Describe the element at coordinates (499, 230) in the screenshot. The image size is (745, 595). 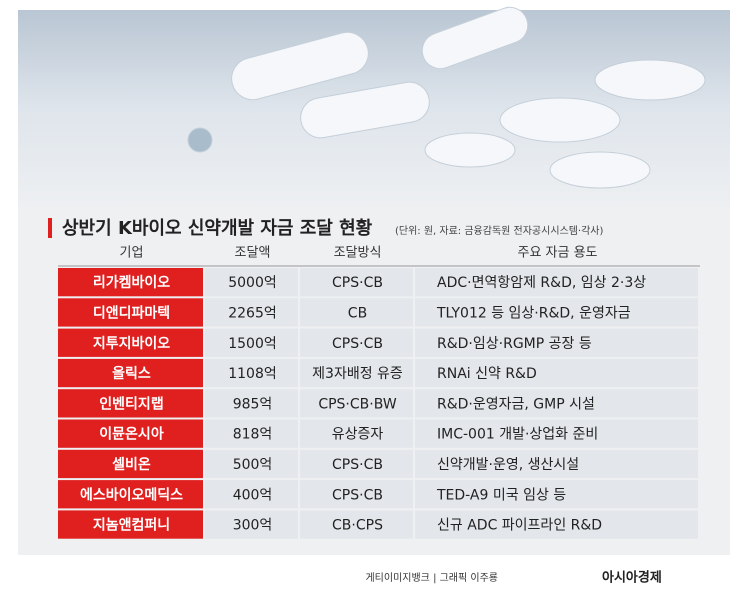
I see `unit-note: (단위: 원, 자료: 금융감독원 전자공시시스템·각사)` at that location.